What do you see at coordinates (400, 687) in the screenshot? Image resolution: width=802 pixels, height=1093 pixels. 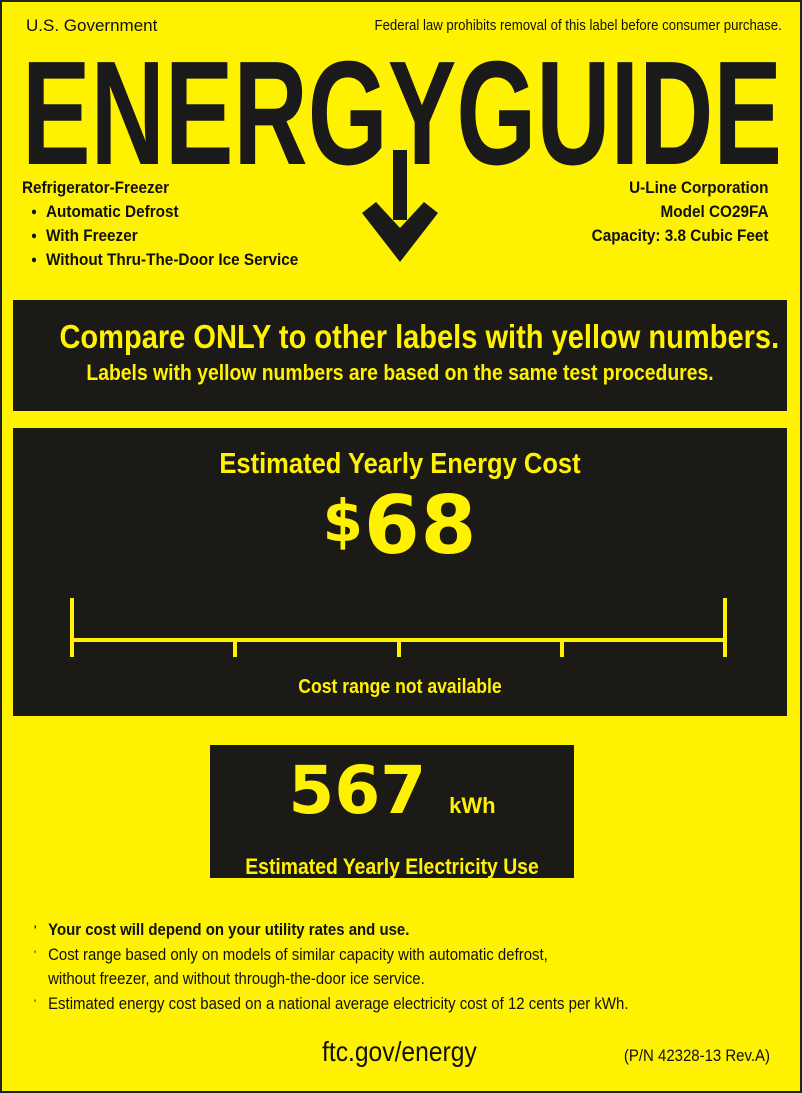 I see `cost-range-text: Cost range not available` at bounding box center [400, 687].